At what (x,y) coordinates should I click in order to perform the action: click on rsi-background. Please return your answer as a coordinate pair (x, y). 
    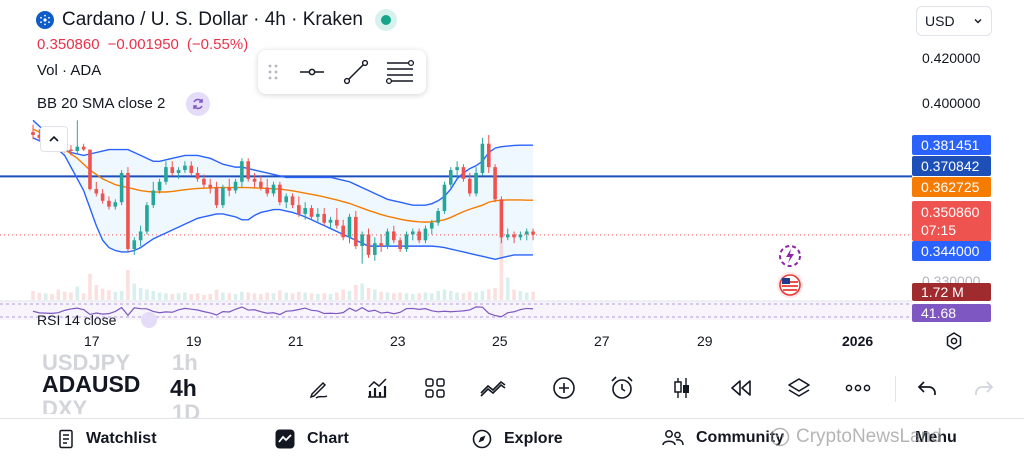
    Looking at the image, I should click on (456, 310).